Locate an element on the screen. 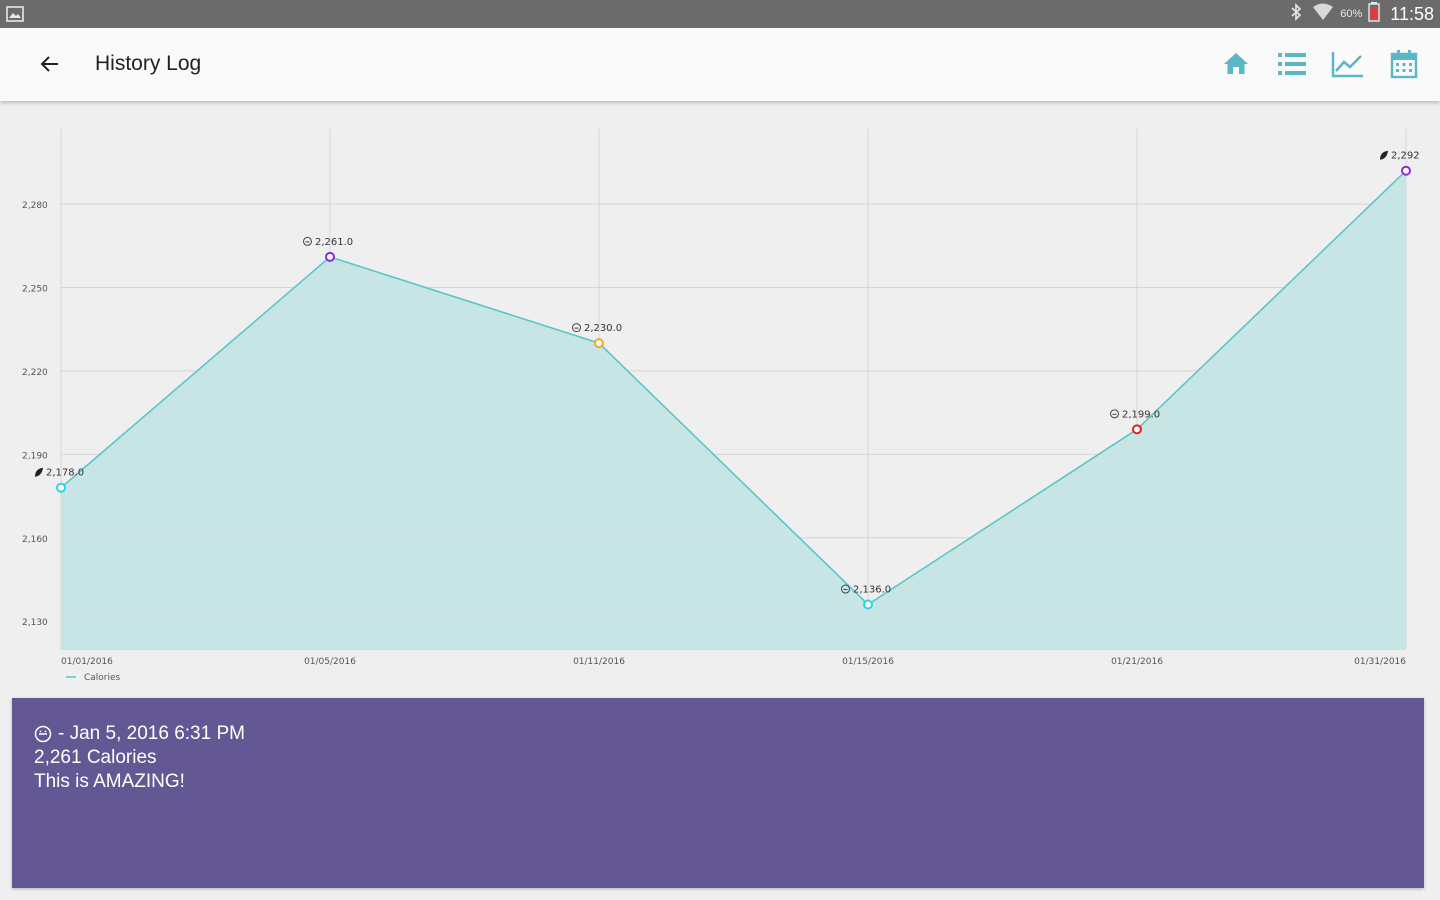 The image size is (1440, 900). y-tick-label: 2,280 is located at coordinates (35, 206).